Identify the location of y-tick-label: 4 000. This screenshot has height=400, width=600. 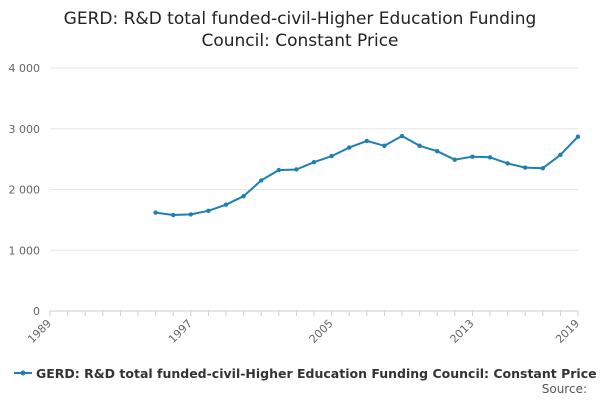
(25, 68).